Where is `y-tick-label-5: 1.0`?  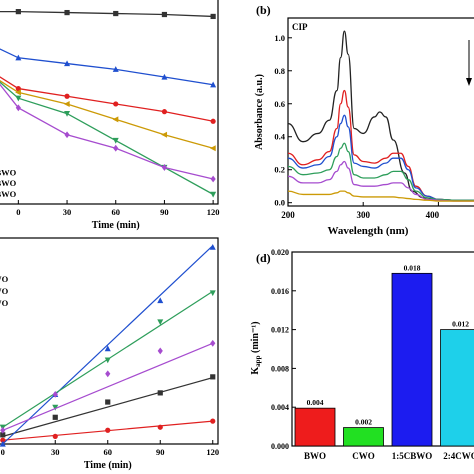
y-tick-label-5: 1.0 is located at coordinates (279, 38).